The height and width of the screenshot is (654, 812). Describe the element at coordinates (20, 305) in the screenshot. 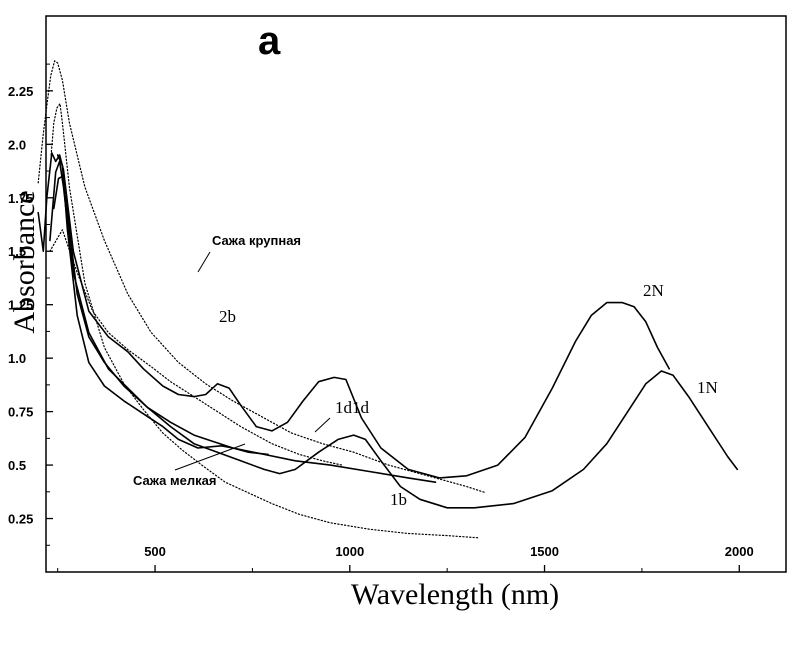

I see `y-tick-label: 1.25` at that location.